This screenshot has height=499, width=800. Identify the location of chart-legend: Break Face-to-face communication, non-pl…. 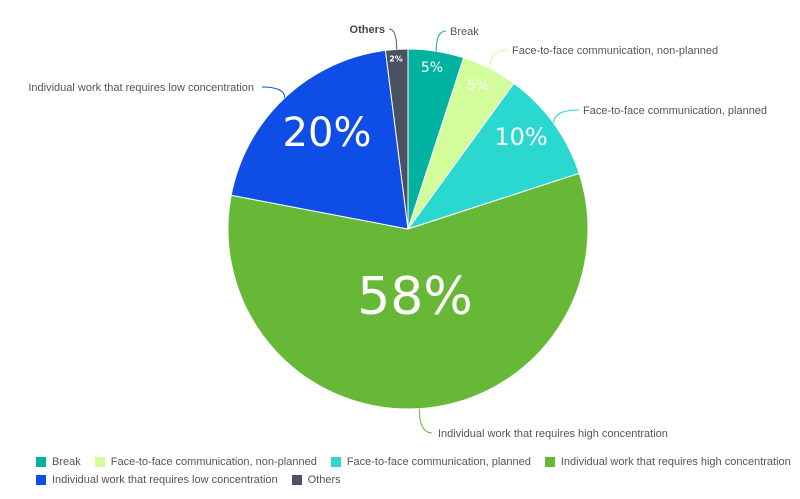
(416, 472).